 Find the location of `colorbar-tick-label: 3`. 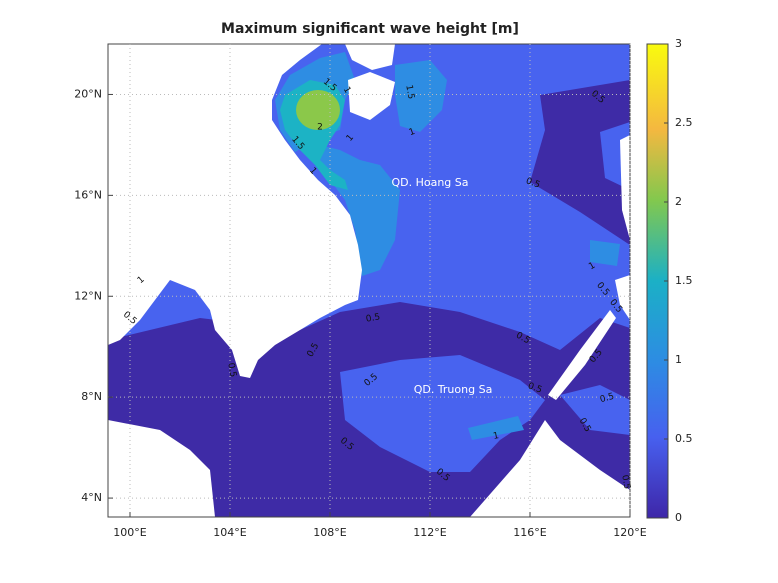

colorbar-tick-label: 3 is located at coordinates (678, 43).